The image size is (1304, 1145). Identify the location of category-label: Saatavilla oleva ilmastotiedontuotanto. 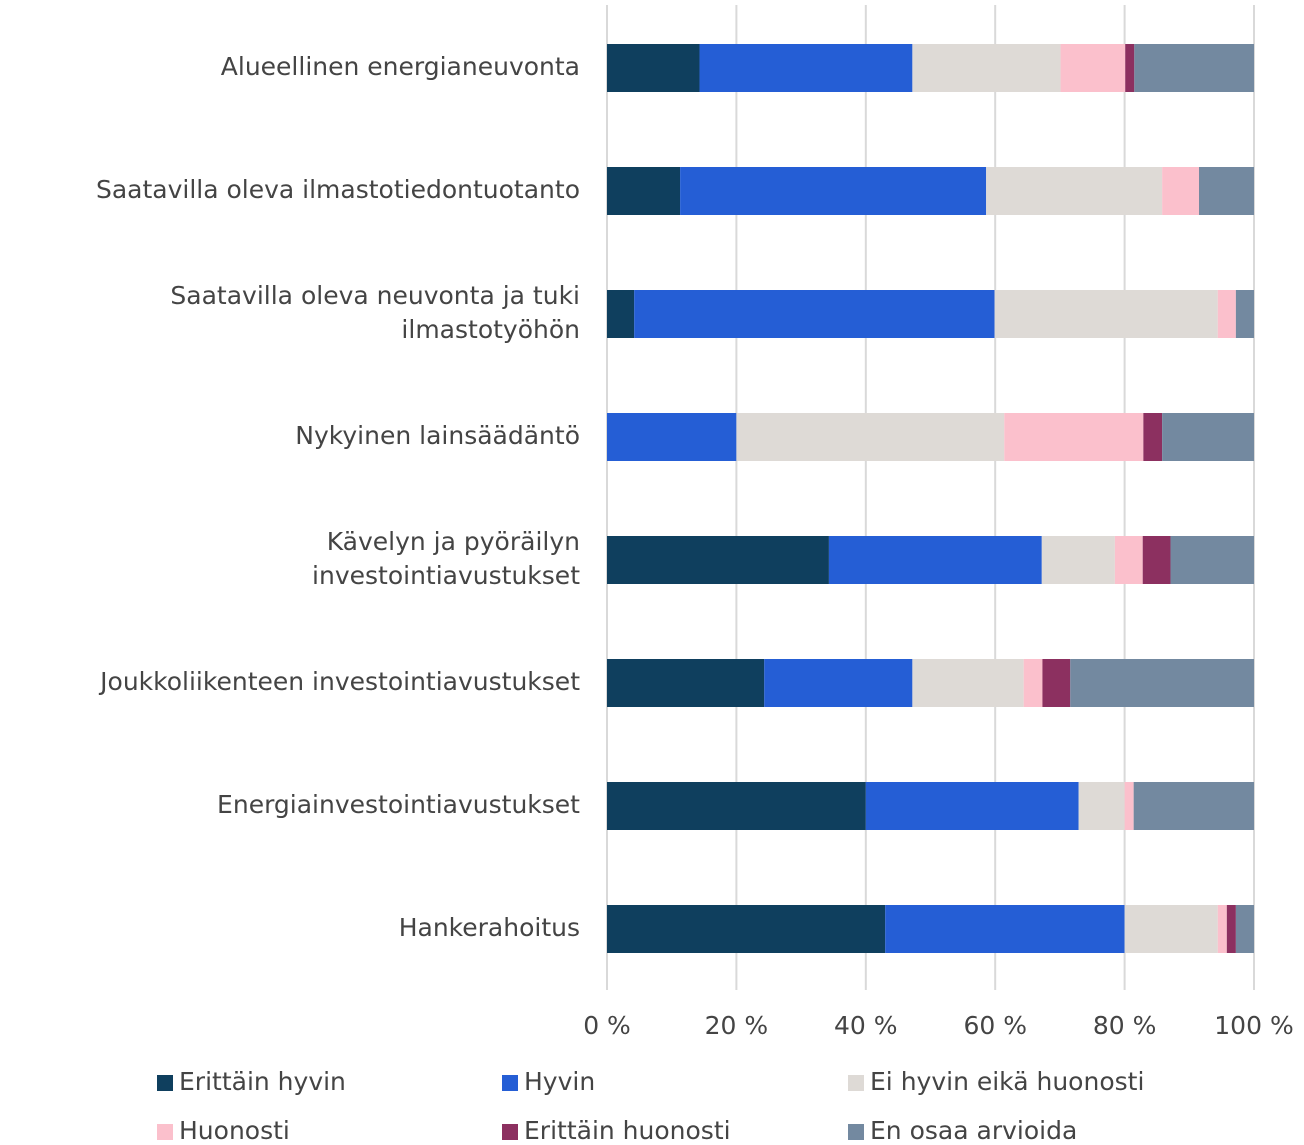
(338, 189).